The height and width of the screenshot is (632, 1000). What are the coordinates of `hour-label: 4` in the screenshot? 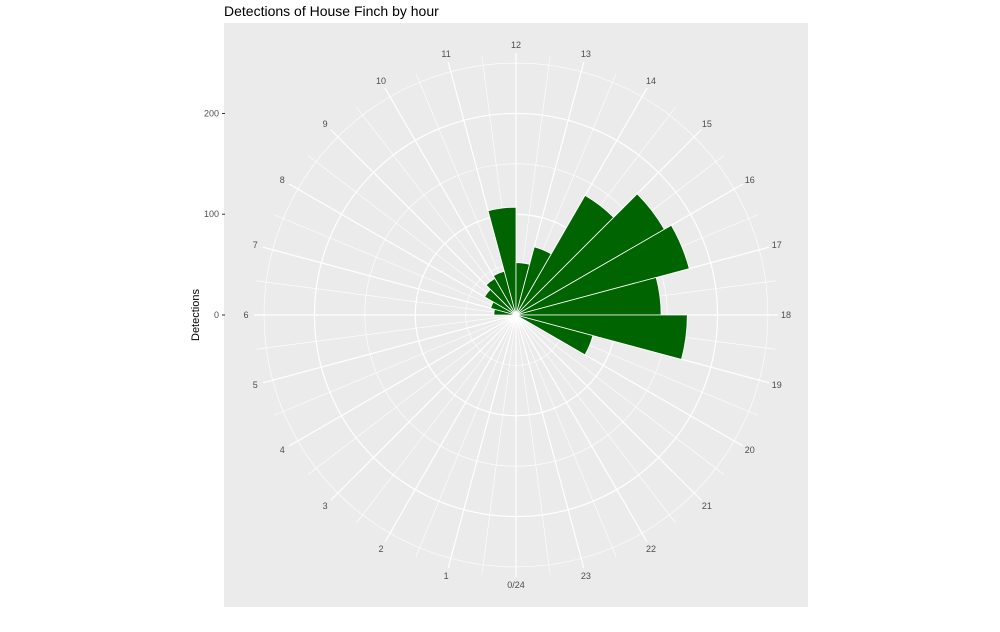 It's located at (282, 450).